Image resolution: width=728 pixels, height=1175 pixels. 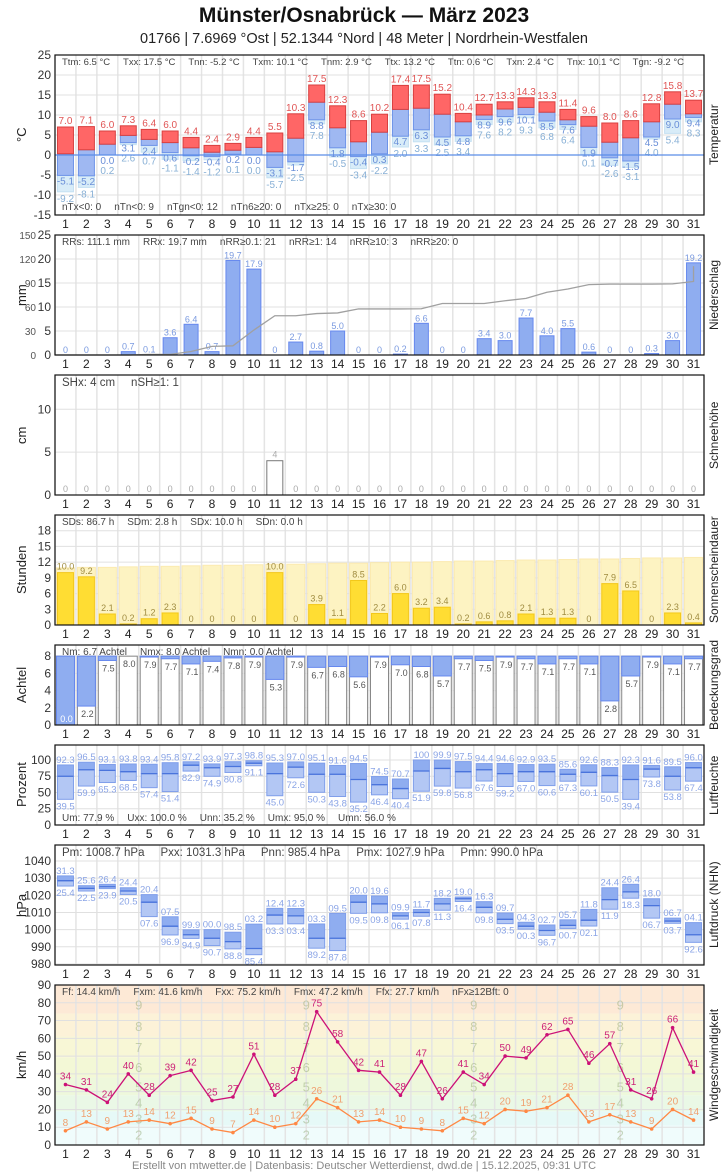 I want to click on tmin-label: 7.6, so click(x=568, y=131).